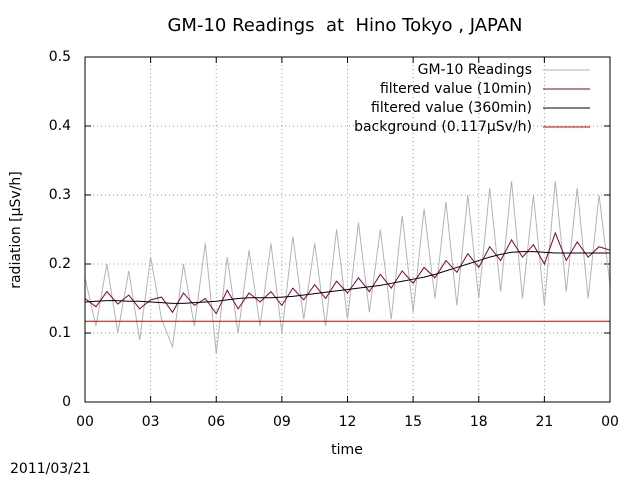 This screenshot has height=480, width=640. Describe the element at coordinates (344, 25) in the screenshot. I see `chart-title: GM-10 Readings at Hino Tokyo , JAPAN` at that location.